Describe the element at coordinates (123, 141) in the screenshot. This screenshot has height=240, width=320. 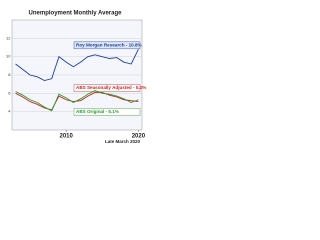
I see `annotation: Late March 2020` at that location.